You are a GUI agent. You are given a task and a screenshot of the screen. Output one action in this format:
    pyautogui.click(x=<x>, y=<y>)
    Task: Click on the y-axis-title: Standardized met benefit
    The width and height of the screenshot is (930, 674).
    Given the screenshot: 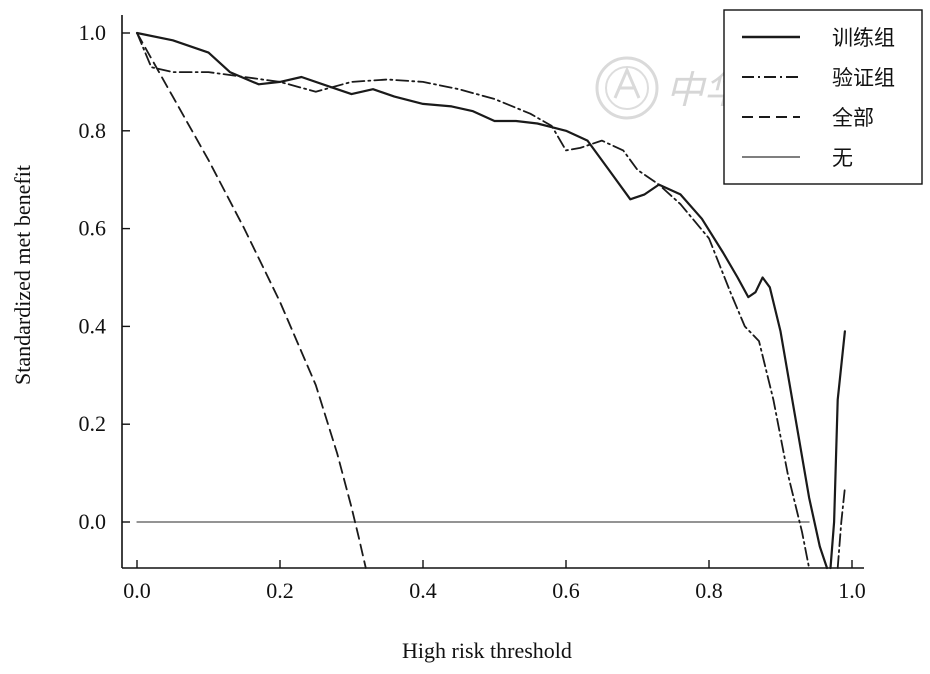 What is the action you would take?
    pyautogui.click(x=22, y=275)
    